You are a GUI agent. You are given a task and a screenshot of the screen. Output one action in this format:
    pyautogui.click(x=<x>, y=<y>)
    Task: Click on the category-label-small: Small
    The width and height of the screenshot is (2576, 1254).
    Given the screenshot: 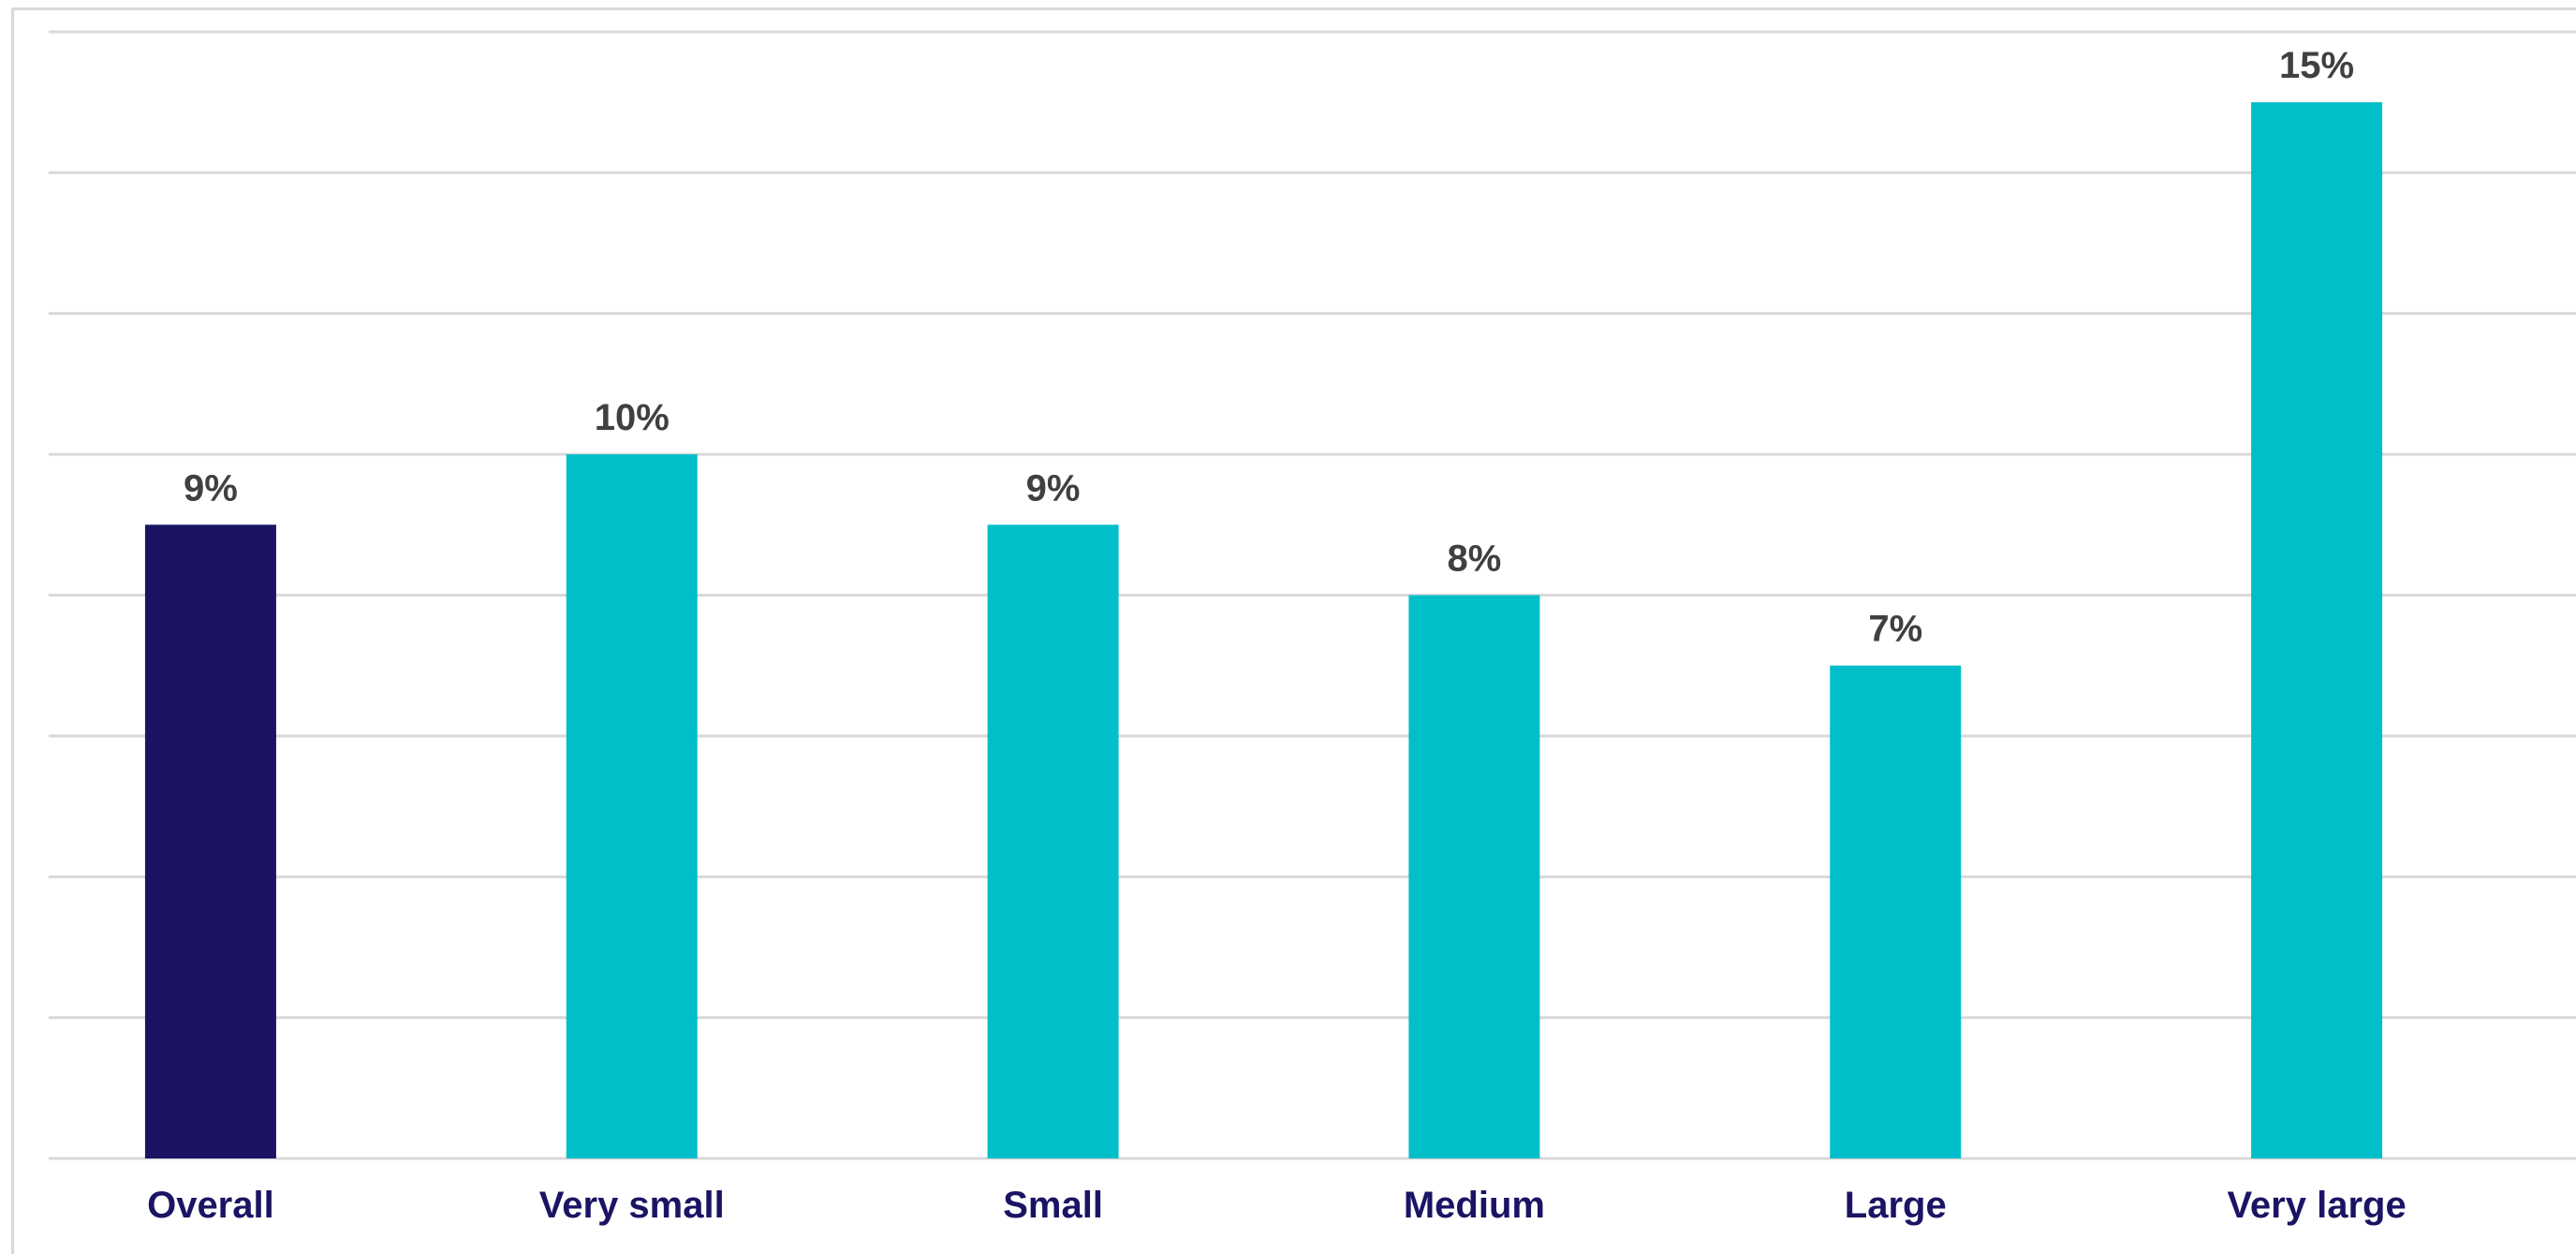 What is the action you would take?
    pyautogui.click(x=1053, y=1205)
    